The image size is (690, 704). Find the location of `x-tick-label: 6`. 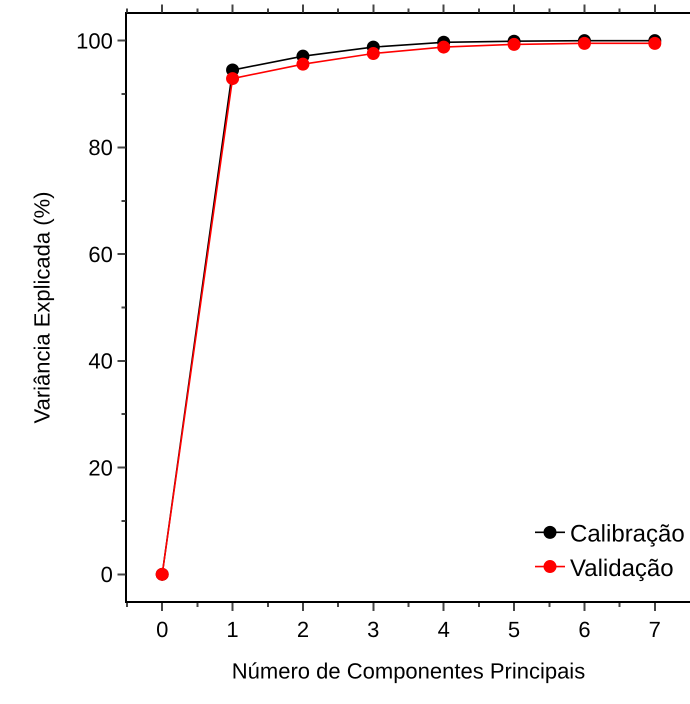

x-tick-label: 6 is located at coordinates (584, 629).